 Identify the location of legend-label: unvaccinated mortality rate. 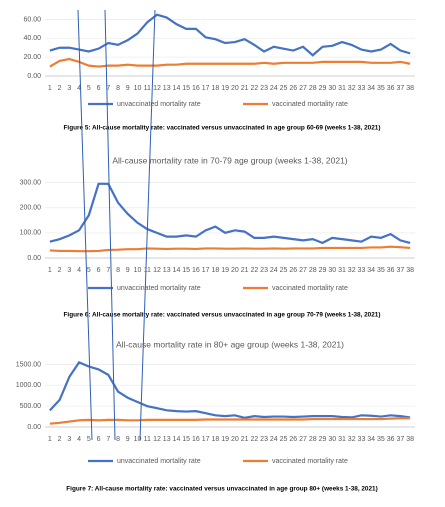
(159, 104).